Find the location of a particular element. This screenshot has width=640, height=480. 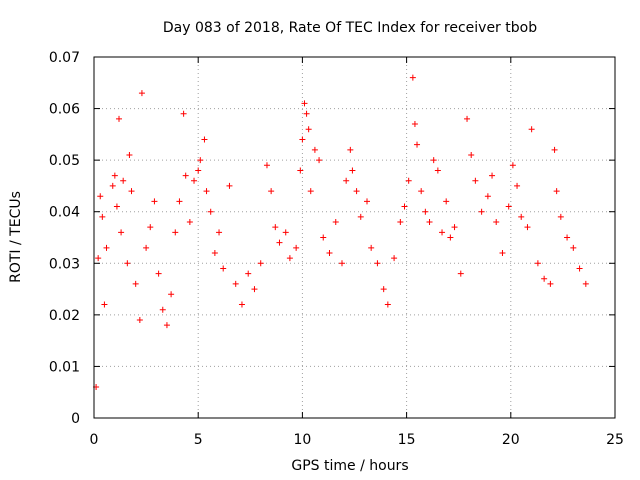

y-tick-label: 0.07 is located at coordinates (64, 58).